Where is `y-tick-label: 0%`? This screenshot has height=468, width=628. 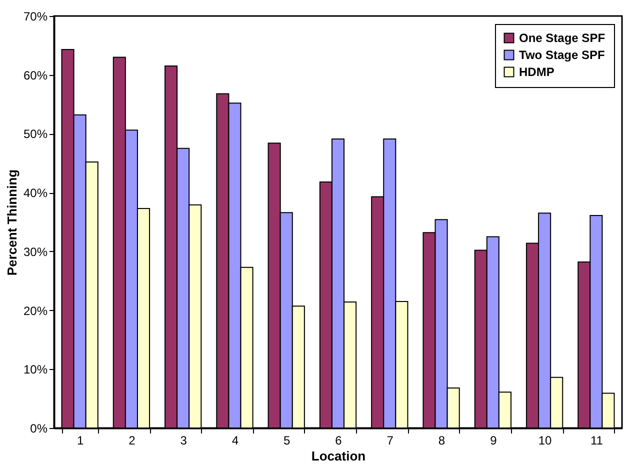 y-tick-label: 0% is located at coordinates (39, 429).